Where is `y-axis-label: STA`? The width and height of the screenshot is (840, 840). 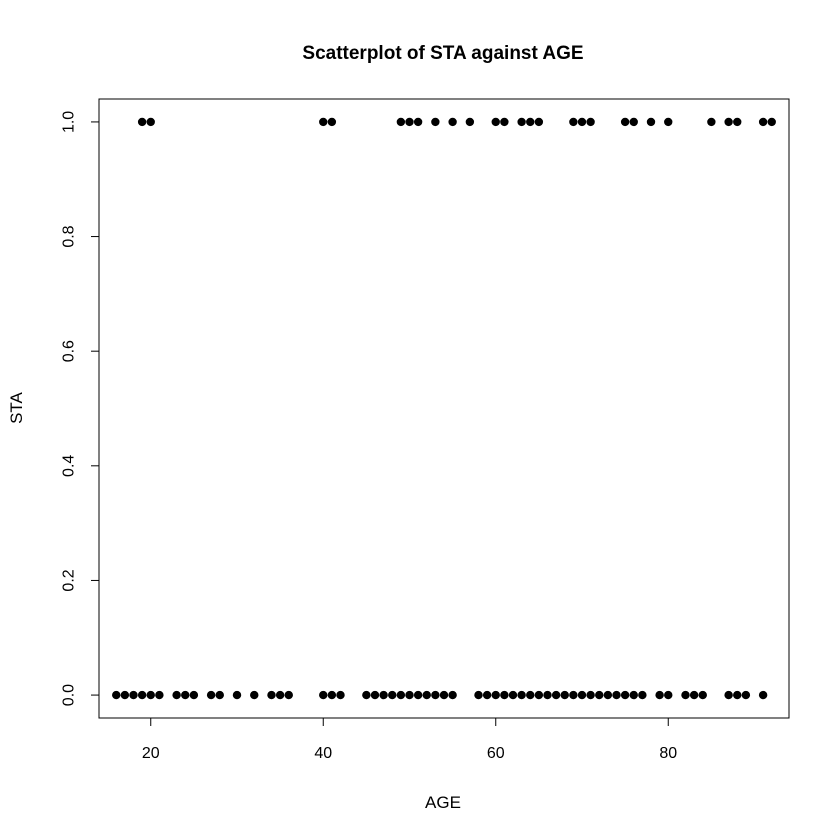 y-axis-label: STA is located at coordinates (16, 407).